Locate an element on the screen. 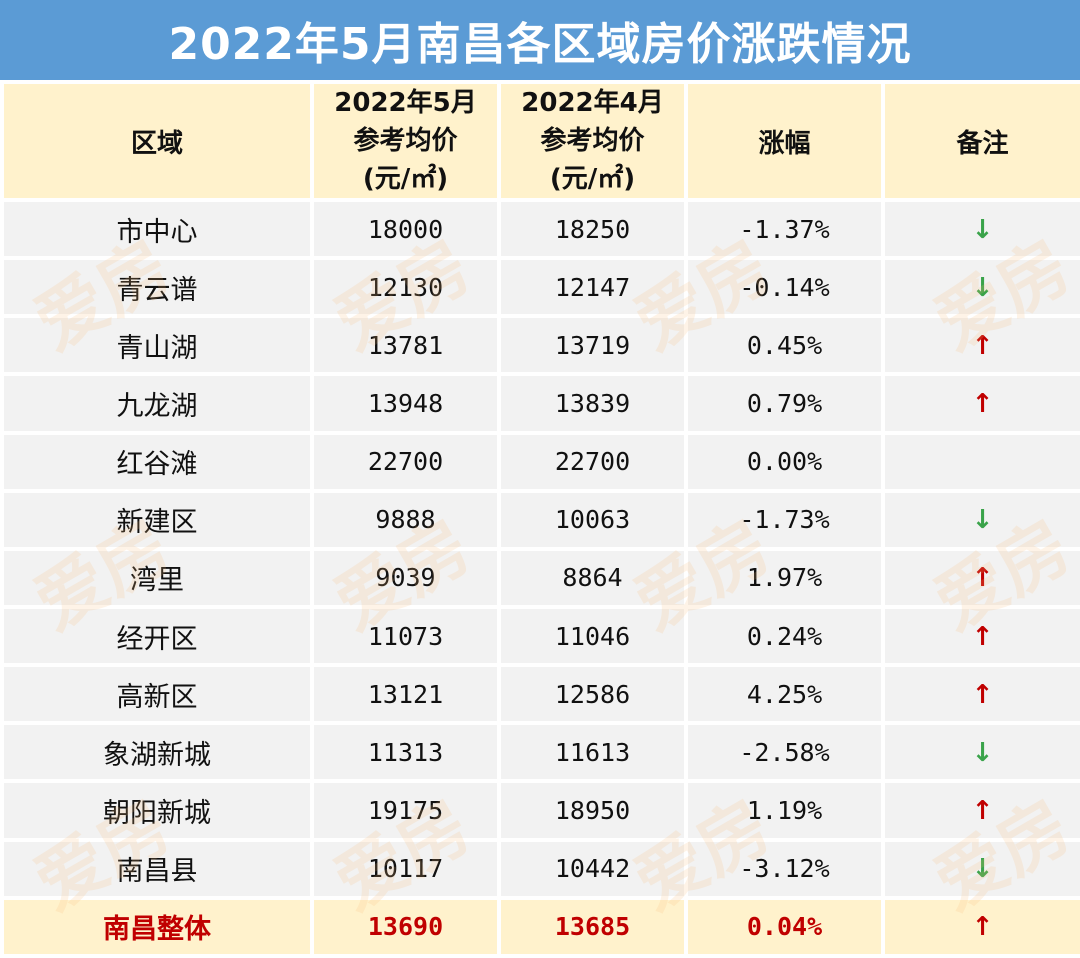 This screenshot has height=958, width=1080. table-row: 九龙湖 13948 13839 0.79% ↑ is located at coordinates (542, 403).